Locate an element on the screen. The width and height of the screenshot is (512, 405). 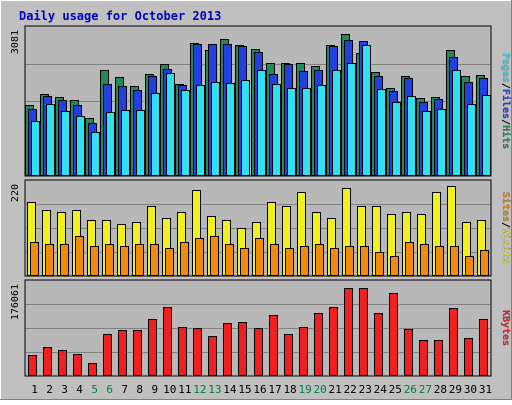
x-tick-label: 4 is located at coordinates (79, 389).